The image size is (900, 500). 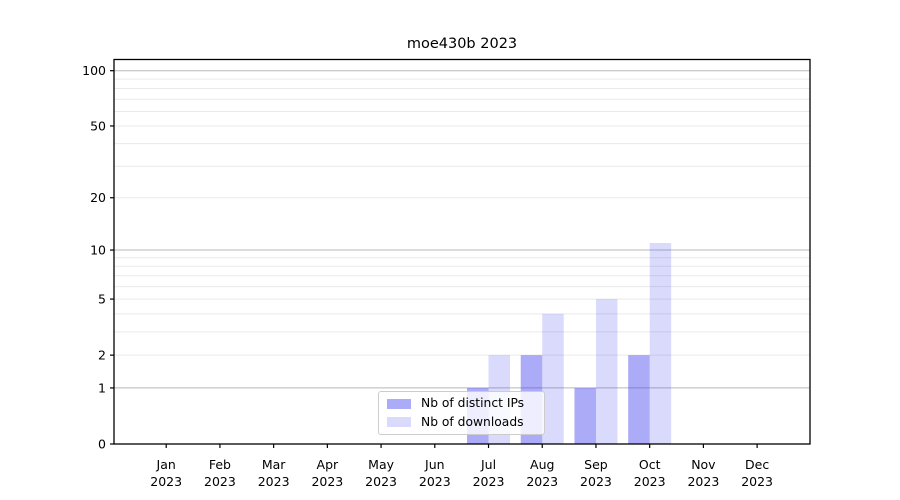 What do you see at coordinates (488, 464) in the screenshot?
I see `x-tick-label-month: Jul` at bounding box center [488, 464].